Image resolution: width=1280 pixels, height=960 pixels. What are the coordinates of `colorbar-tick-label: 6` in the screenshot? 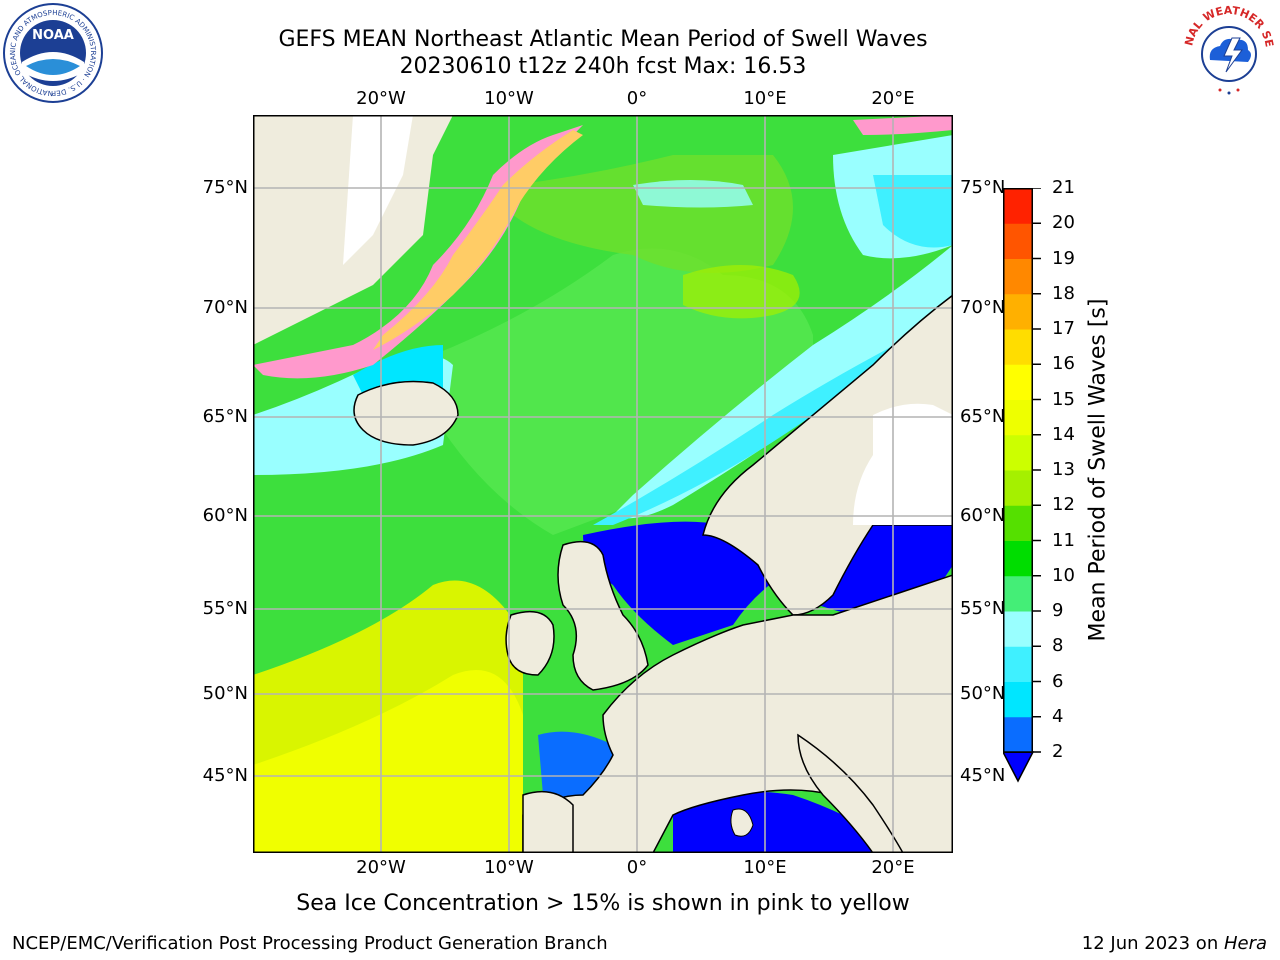 It's located at (1058, 681).